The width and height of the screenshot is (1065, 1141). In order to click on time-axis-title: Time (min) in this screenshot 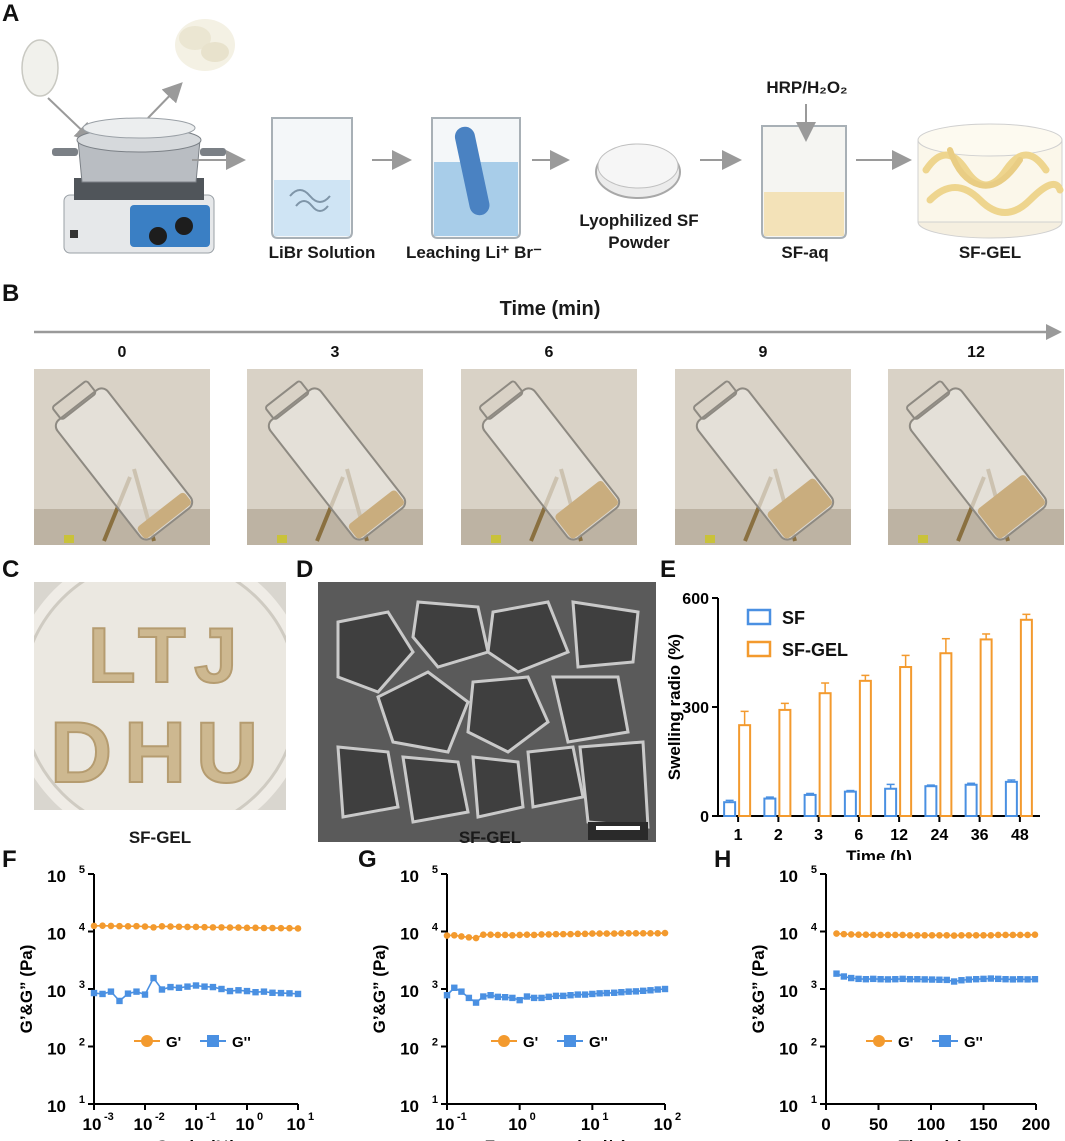, I will do `click(550, 309)`.